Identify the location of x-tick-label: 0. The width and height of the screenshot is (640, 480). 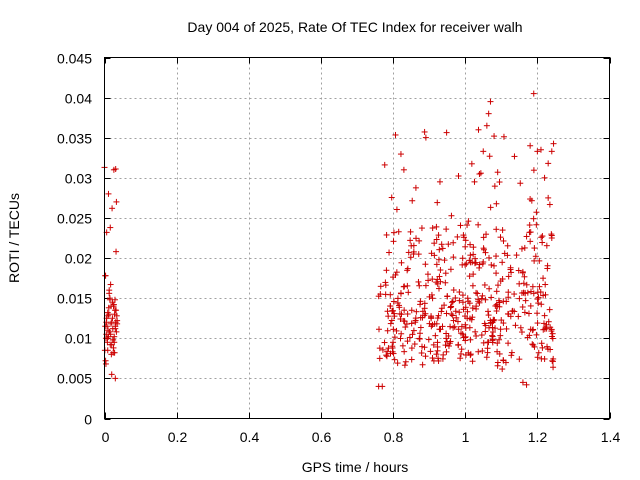
(106, 437).